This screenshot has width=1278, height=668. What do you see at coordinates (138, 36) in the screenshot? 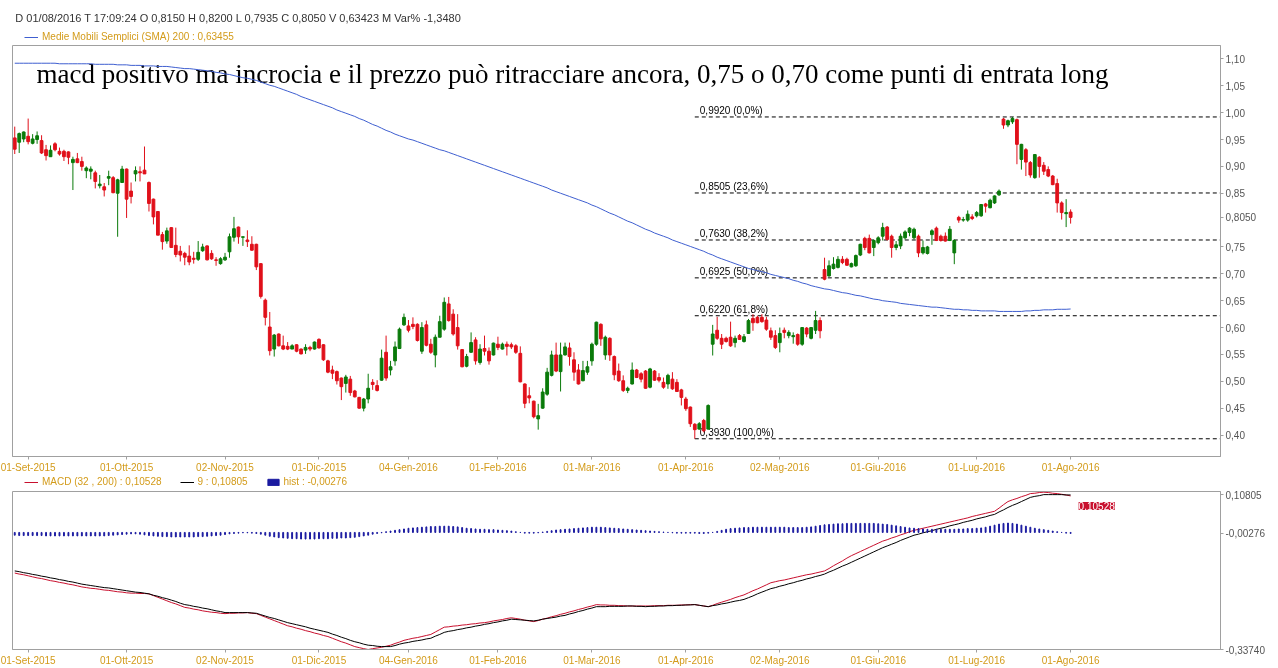
I see `legend-label: Medie Mobili Semplici (SMA) 200 : 0,63455` at bounding box center [138, 36].